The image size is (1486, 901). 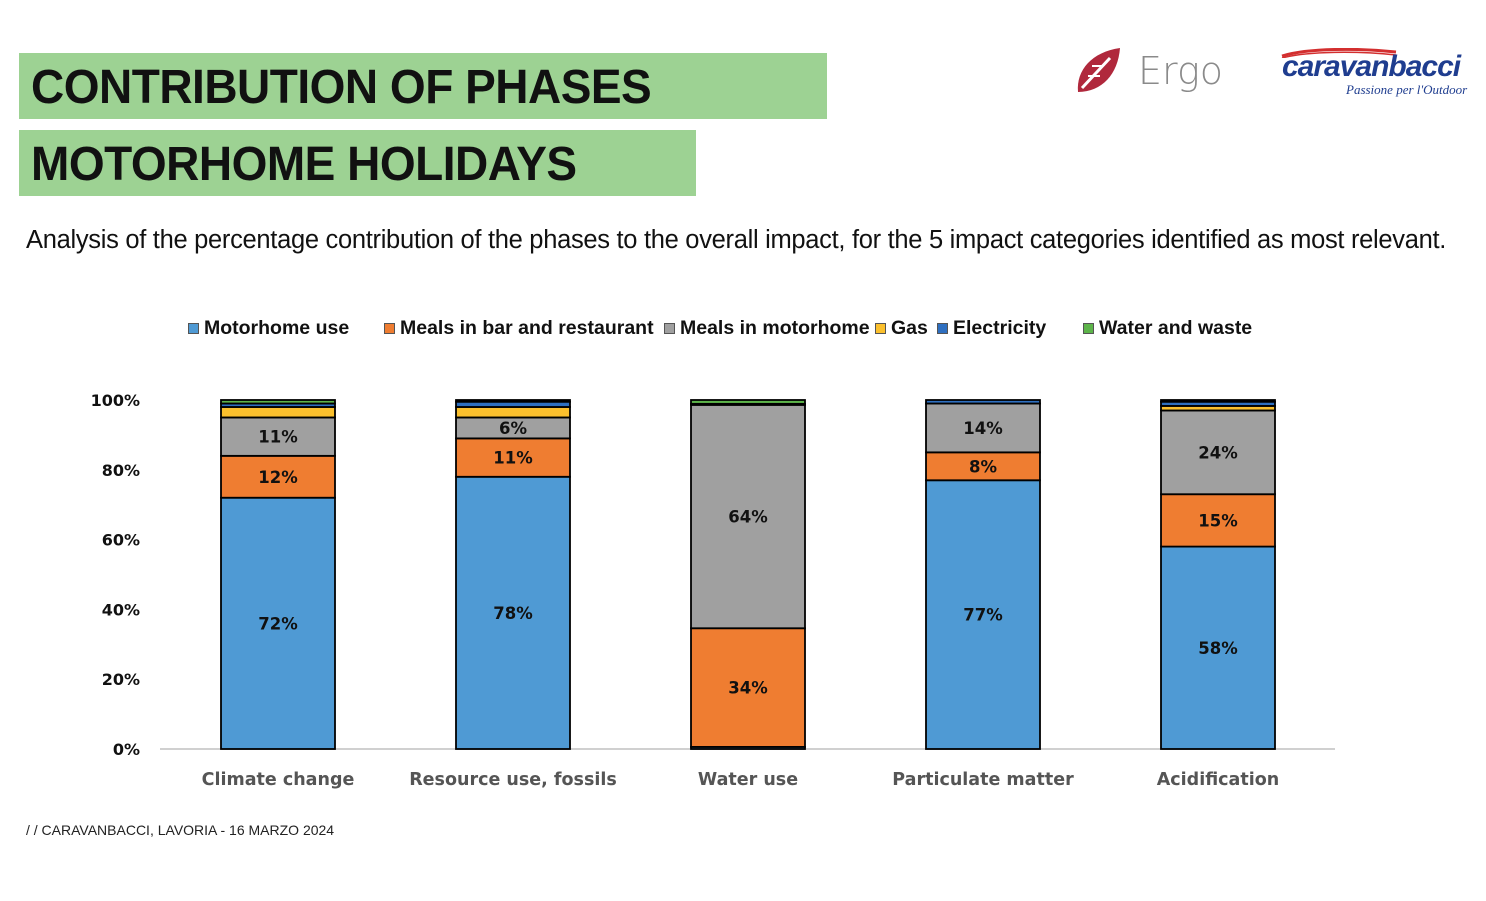 What do you see at coordinates (341, 86) in the screenshot?
I see `page-title: CONTRIBUTION OF PHASES` at bounding box center [341, 86].